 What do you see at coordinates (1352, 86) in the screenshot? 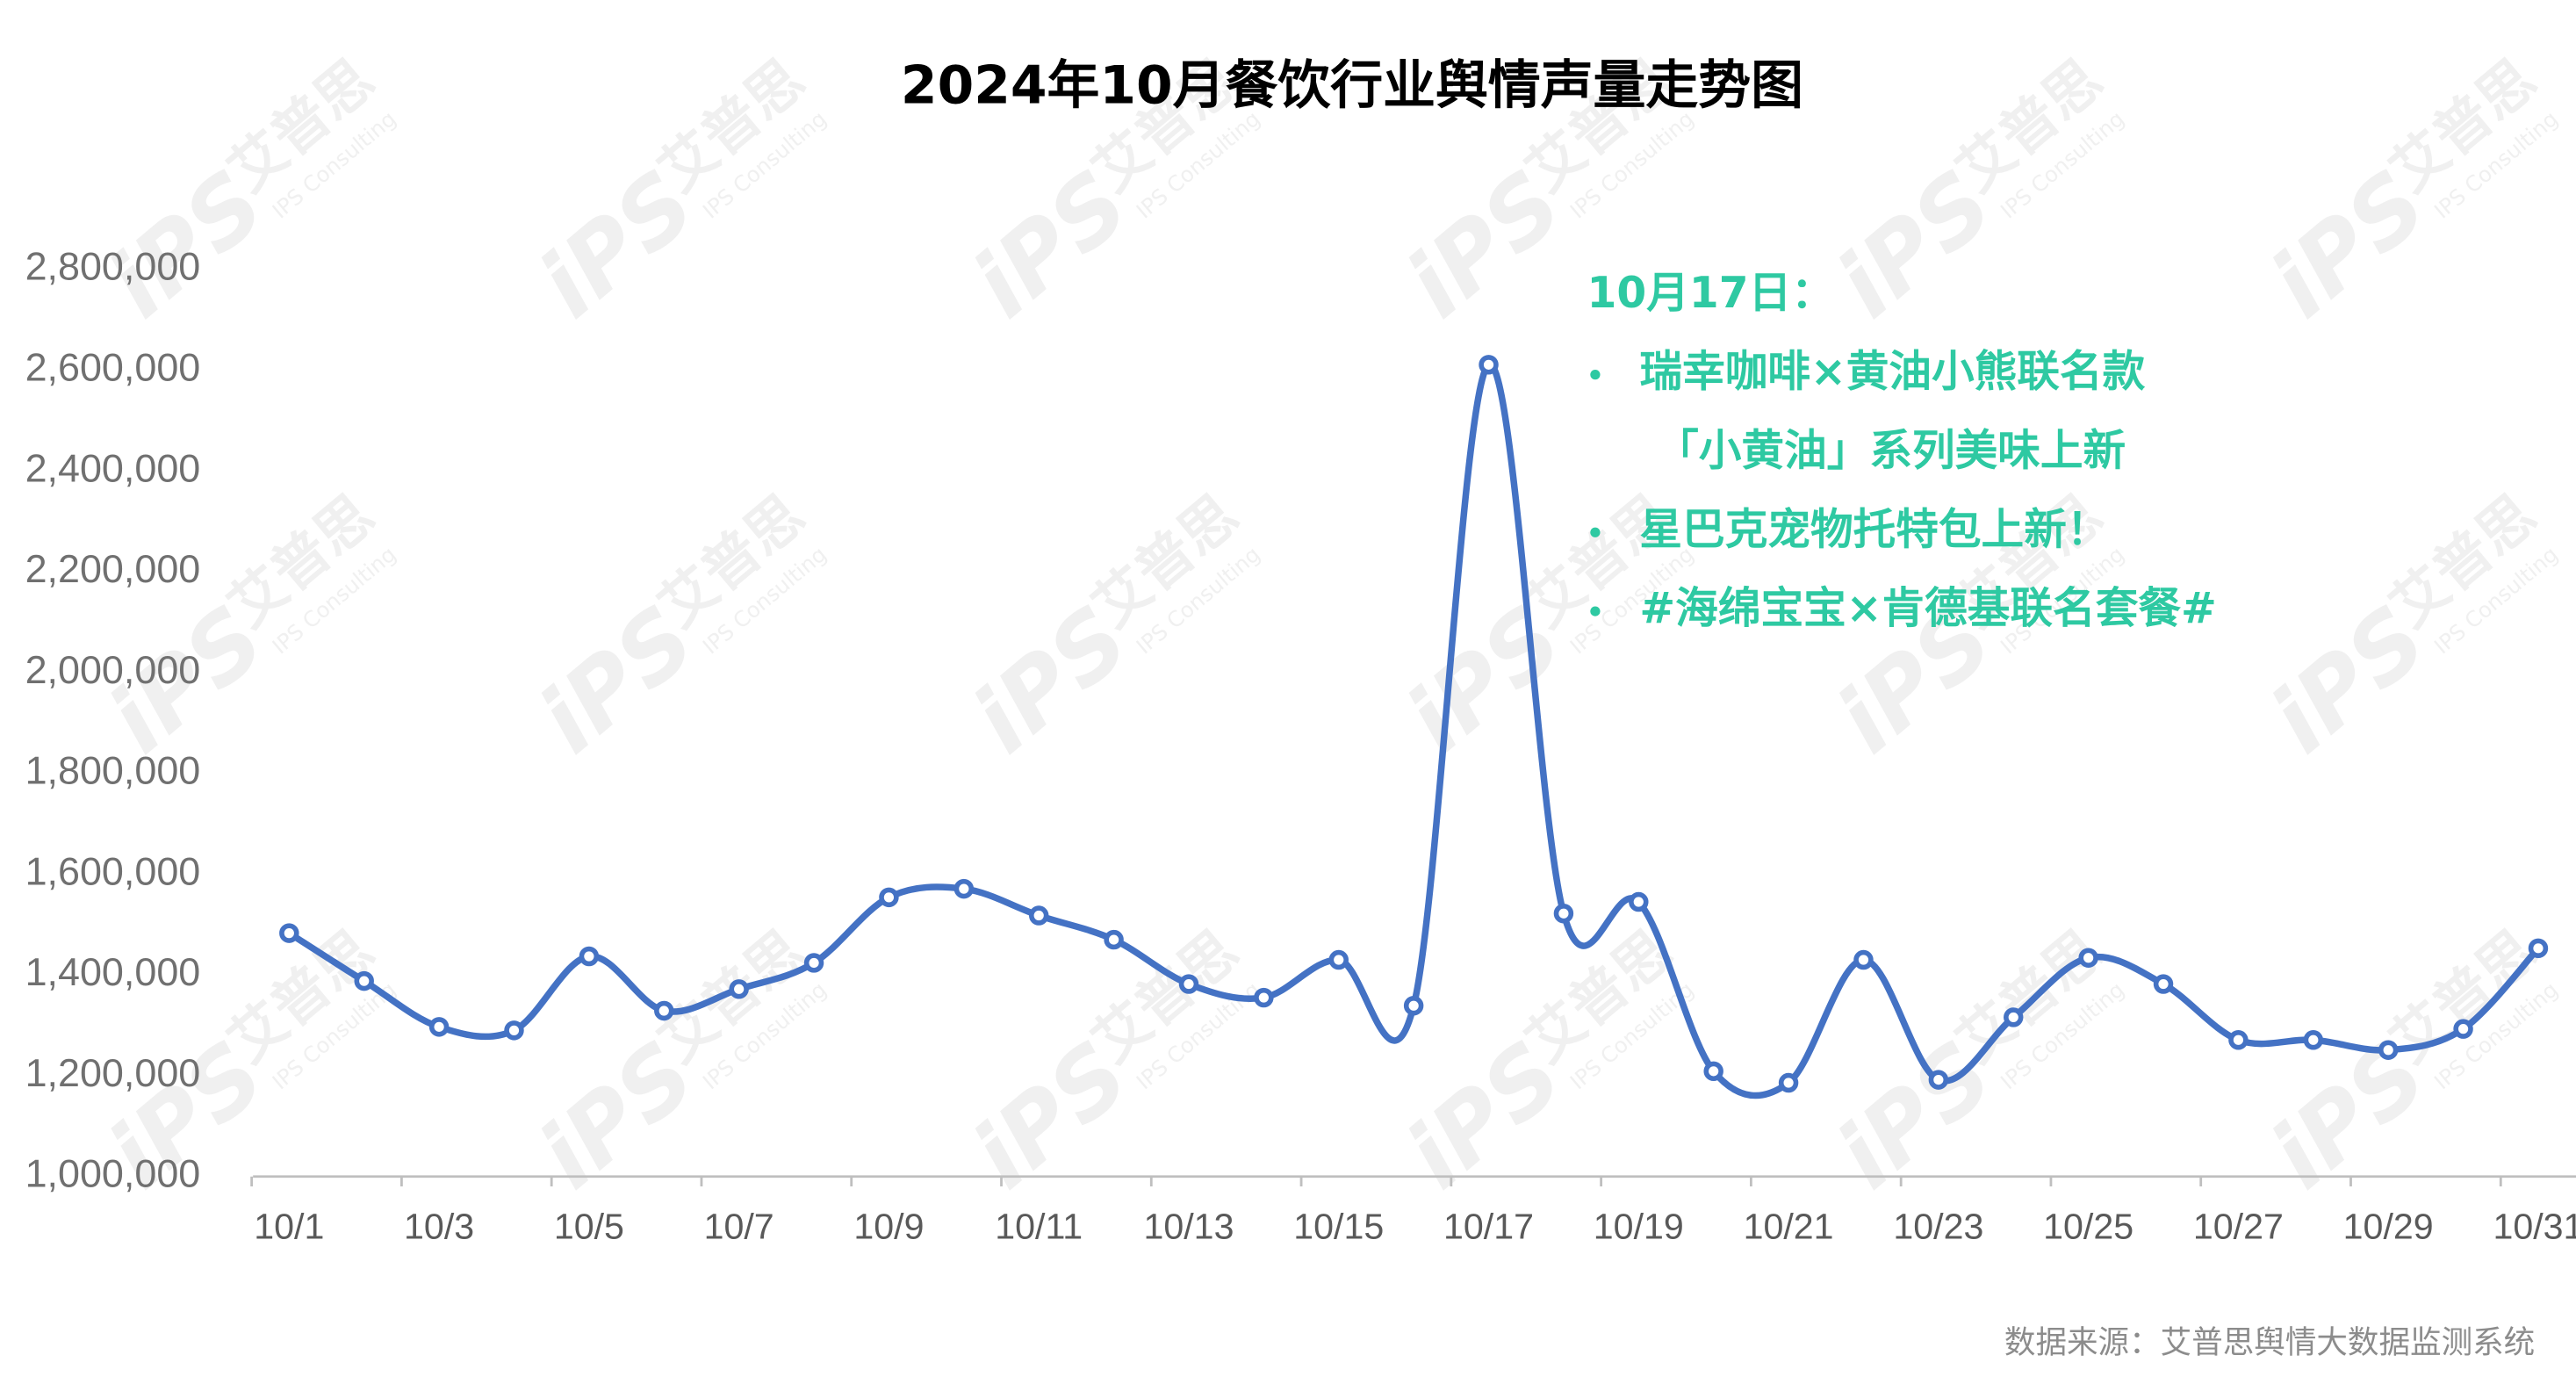
I see `chart-title: 2024年10月餐饮行业舆情声量走势图` at bounding box center [1352, 86].